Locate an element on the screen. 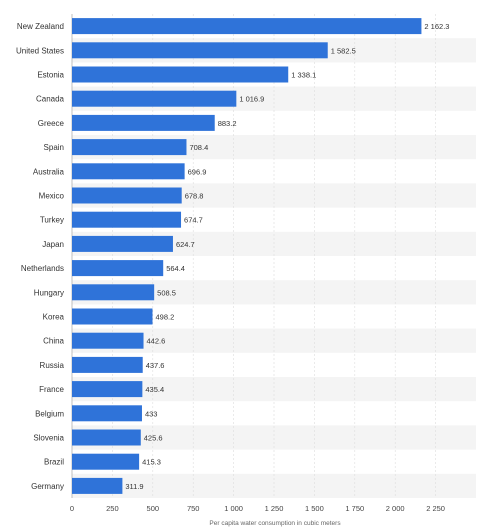 This screenshot has width=486, height=532. x-tick-label: 1 000 is located at coordinates (233, 508).